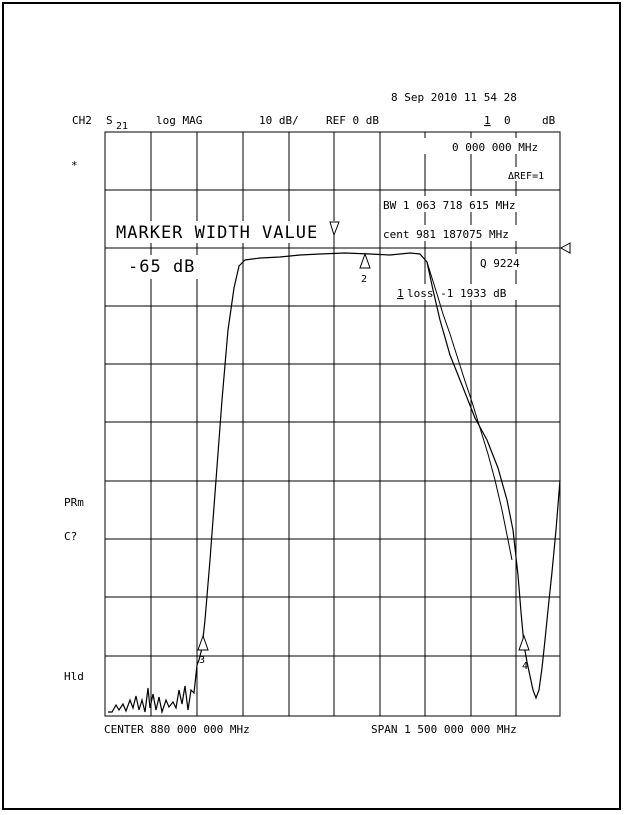 The height and width of the screenshot is (815, 626). I want to click on marker-3-label: 3, so click(202, 660).